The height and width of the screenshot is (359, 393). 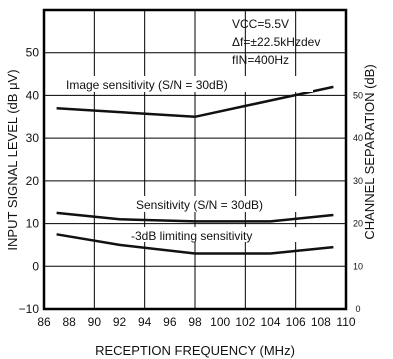 I want to click on y-left-tick-label: 30, so click(x=33, y=138).